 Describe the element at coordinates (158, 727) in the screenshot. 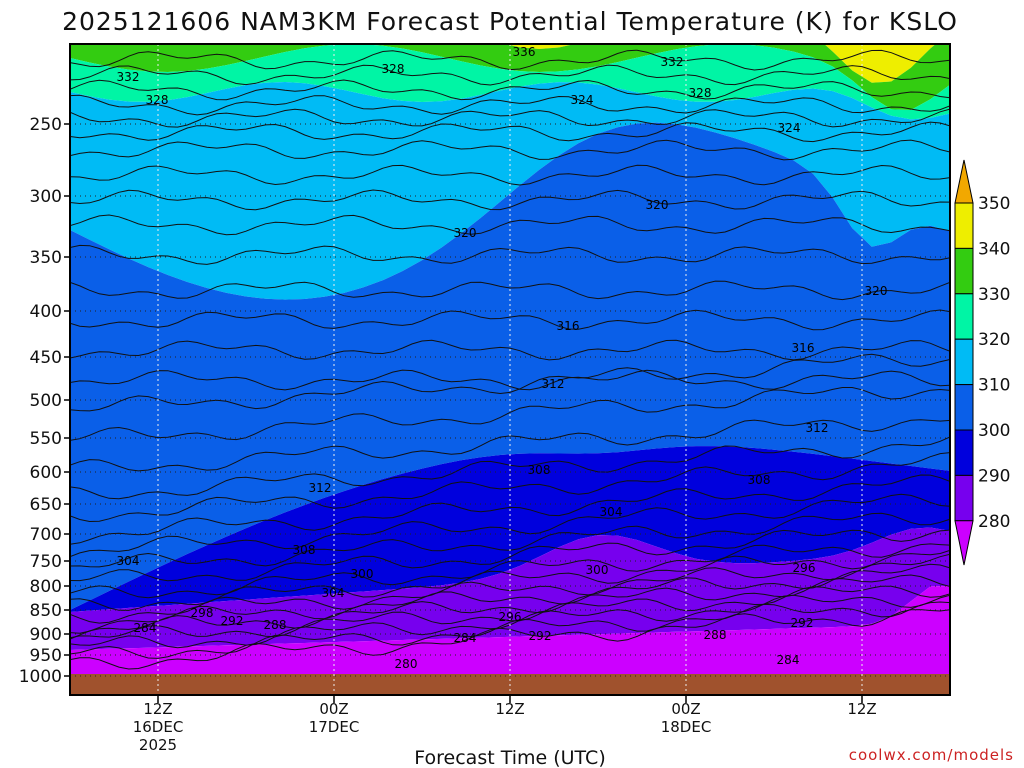

I see `x-tick-date: 16DEC` at that location.